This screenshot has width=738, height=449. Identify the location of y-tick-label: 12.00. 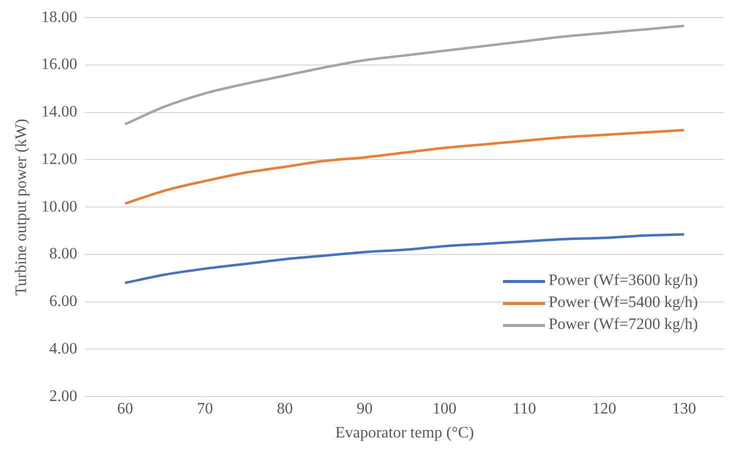
(59, 159).